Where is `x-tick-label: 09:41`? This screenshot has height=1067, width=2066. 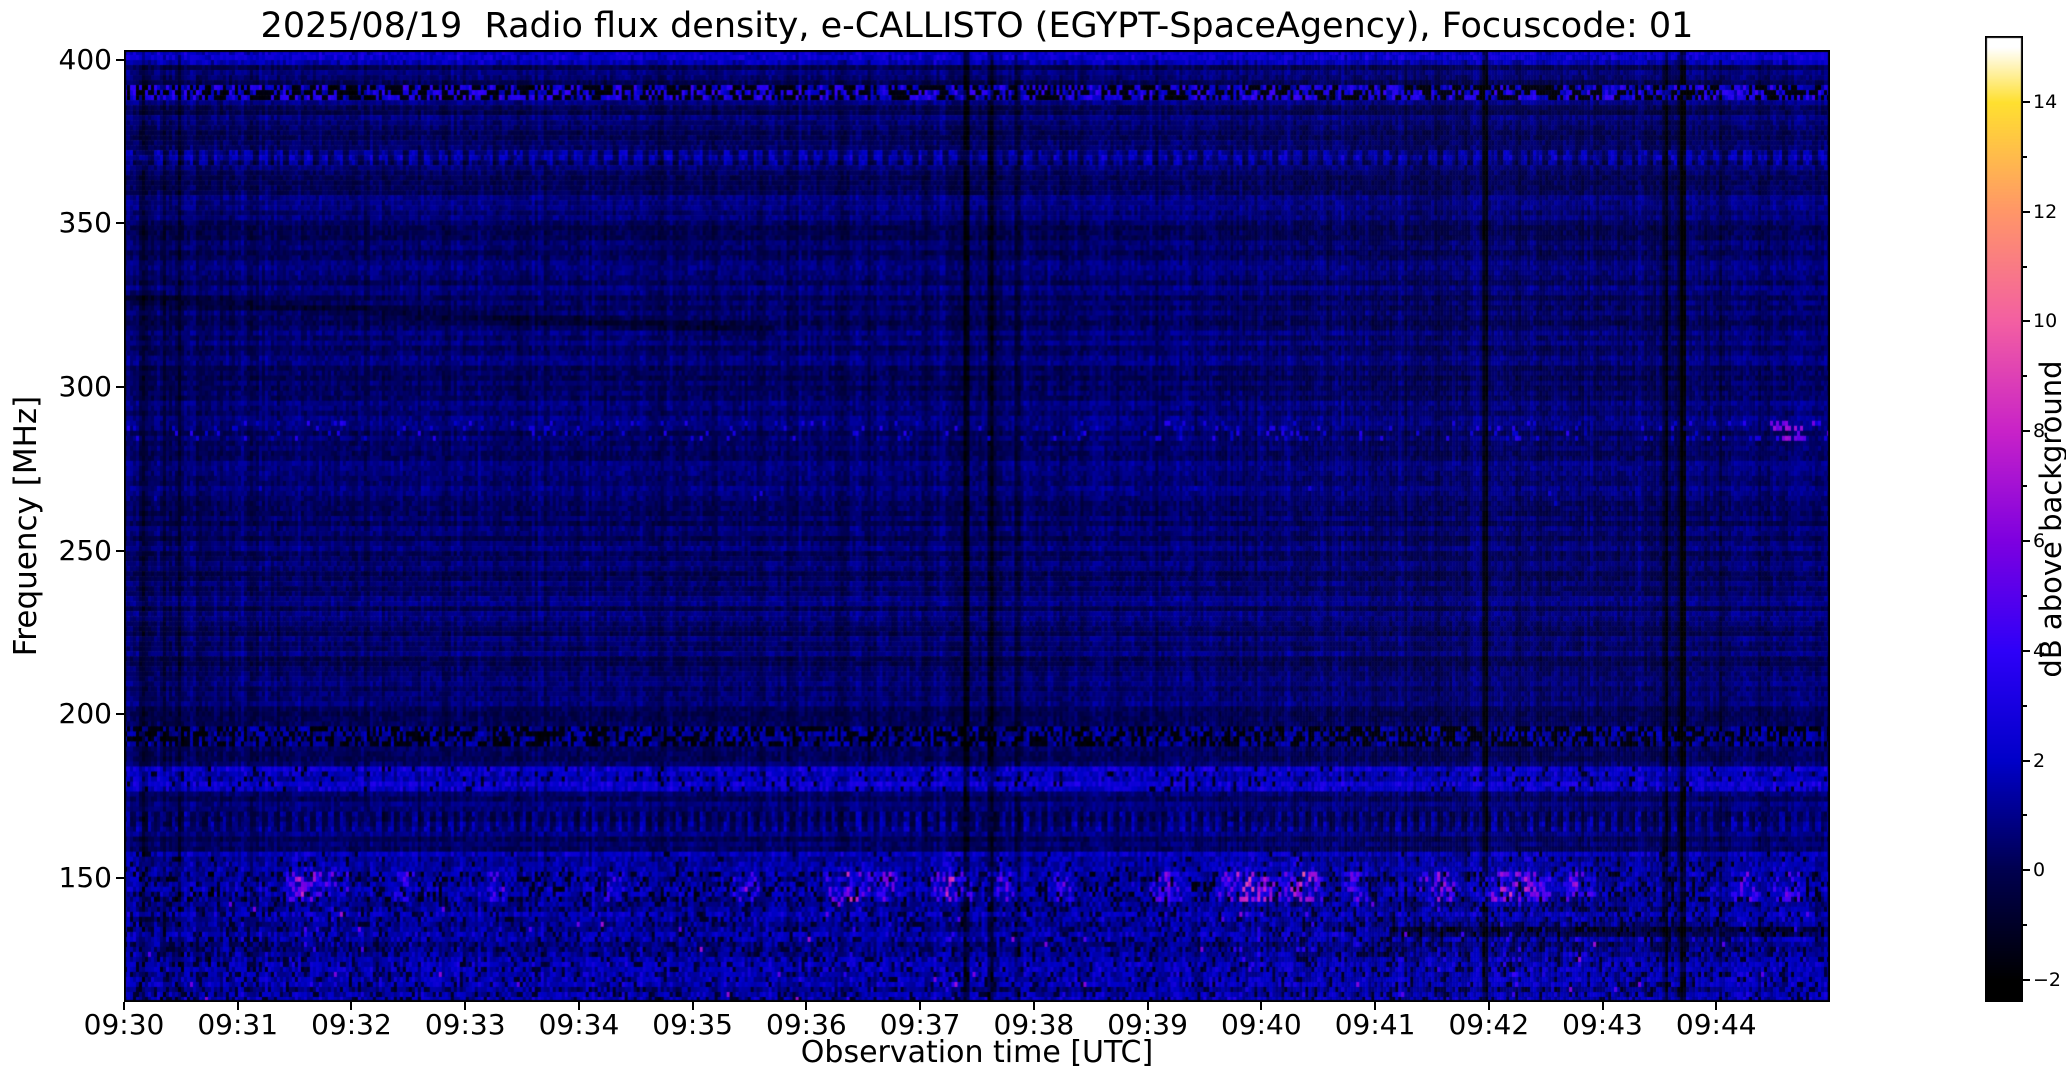
x-tick-label: 09:41 is located at coordinates (1375, 1024).